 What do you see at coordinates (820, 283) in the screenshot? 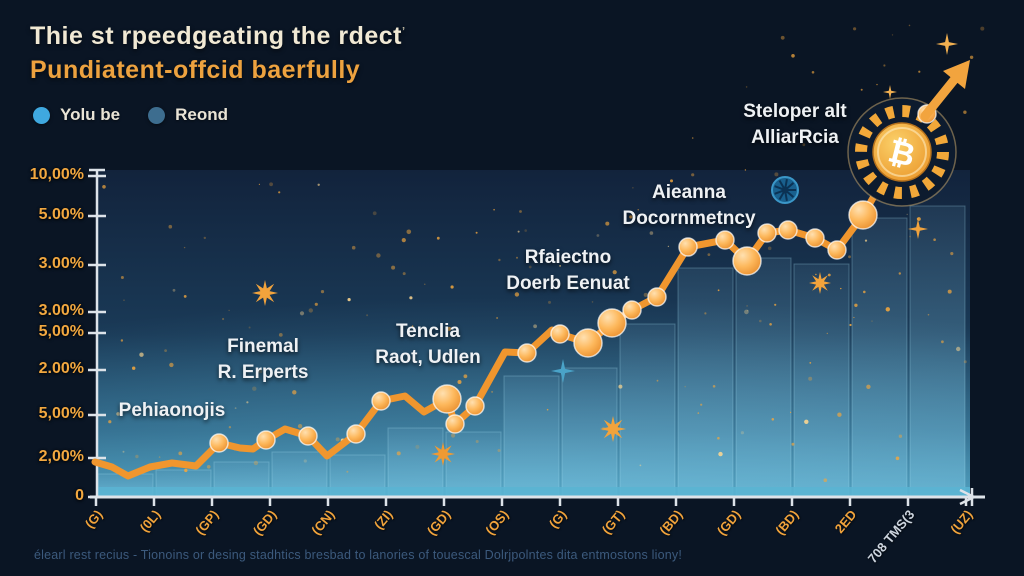
I see `star-icon` at bounding box center [820, 283].